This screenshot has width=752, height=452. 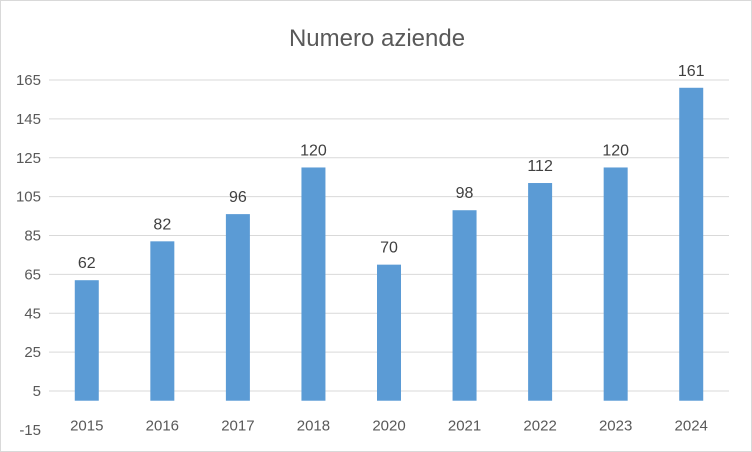 I want to click on y-axis: -15 5 25 45 65 85 105 125 145 165, so click(x=28, y=255).